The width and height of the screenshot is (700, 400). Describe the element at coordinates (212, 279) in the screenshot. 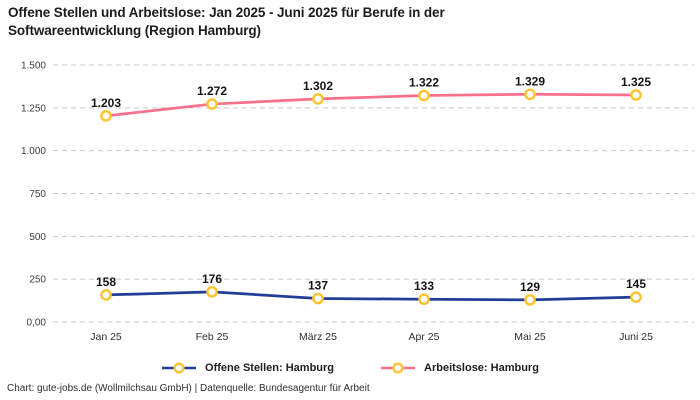

I see `data-point-label: 176` at that location.